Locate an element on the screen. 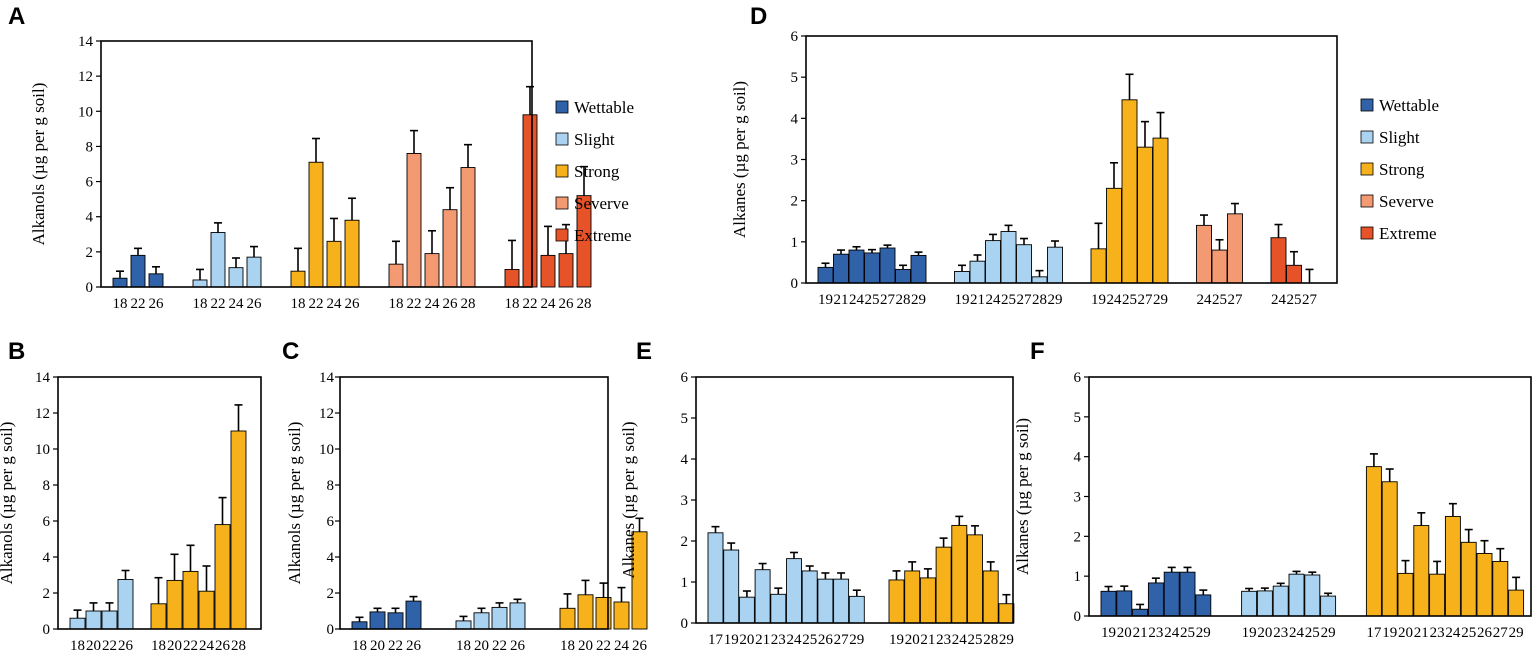 This screenshot has width=1535, height=656. panel-letter: E is located at coordinates (644, 351).